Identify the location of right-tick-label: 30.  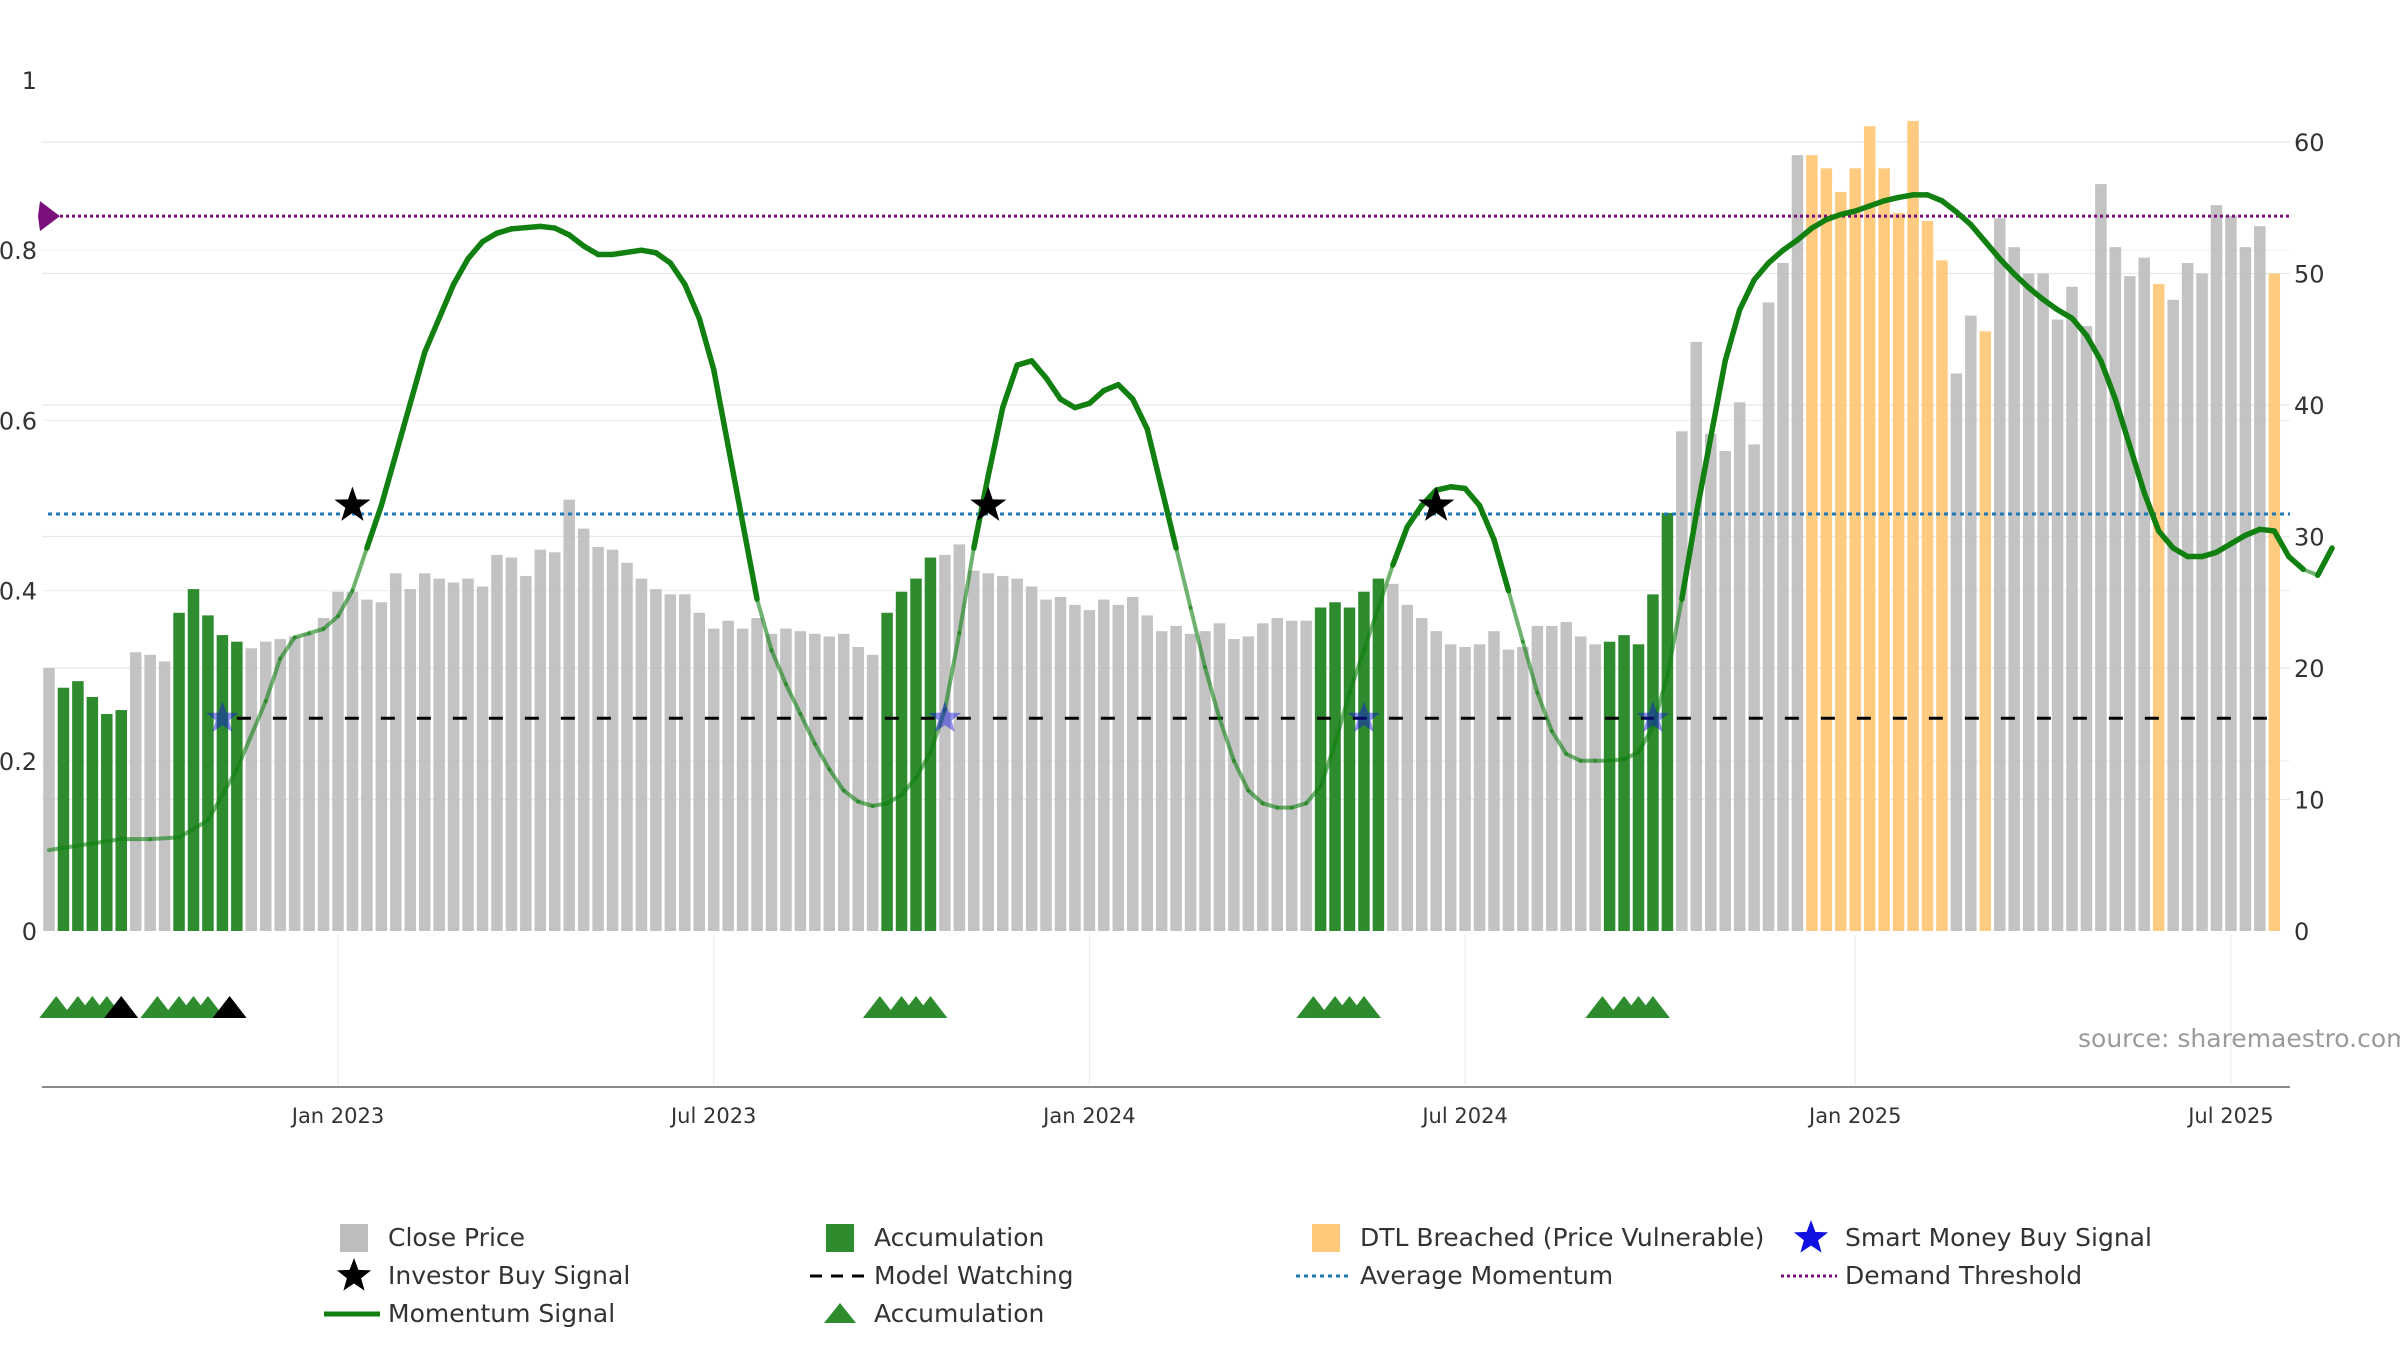
(2309, 538).